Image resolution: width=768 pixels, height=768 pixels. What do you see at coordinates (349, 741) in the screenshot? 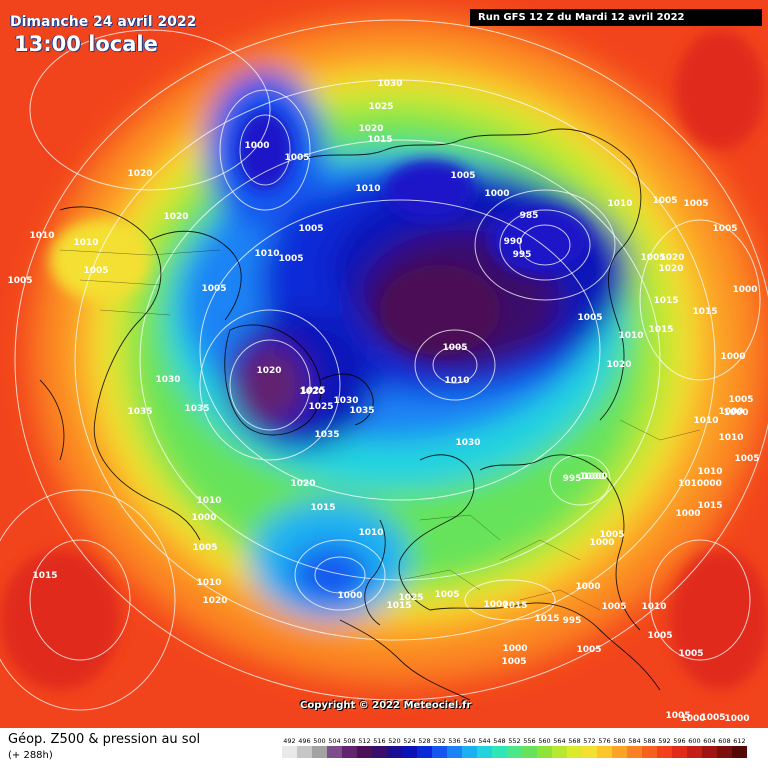
I see `scale-value: 508` at bounding box center [349, 741].